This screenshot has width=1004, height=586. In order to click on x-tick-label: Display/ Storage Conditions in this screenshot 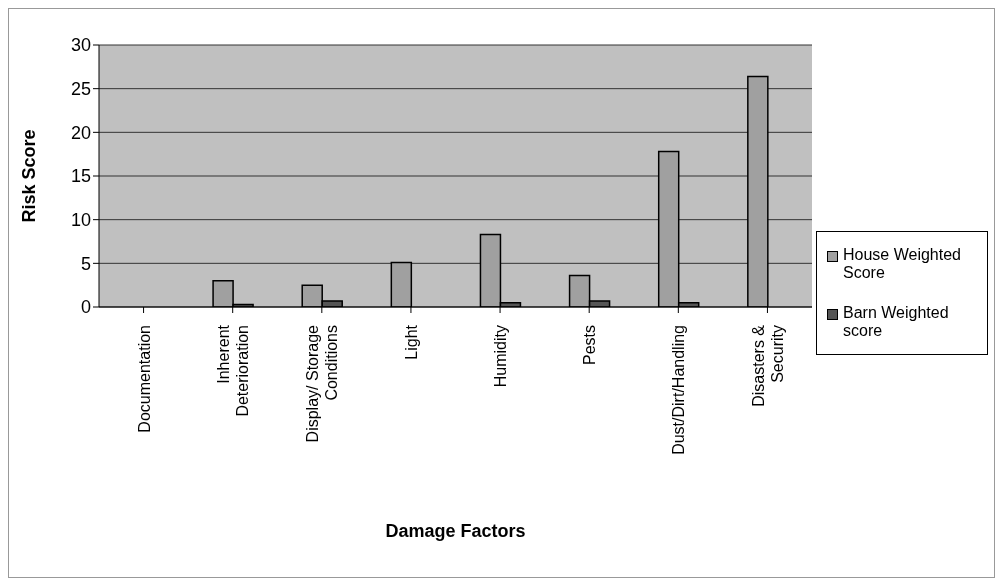, I will do `click(322, 383)`.